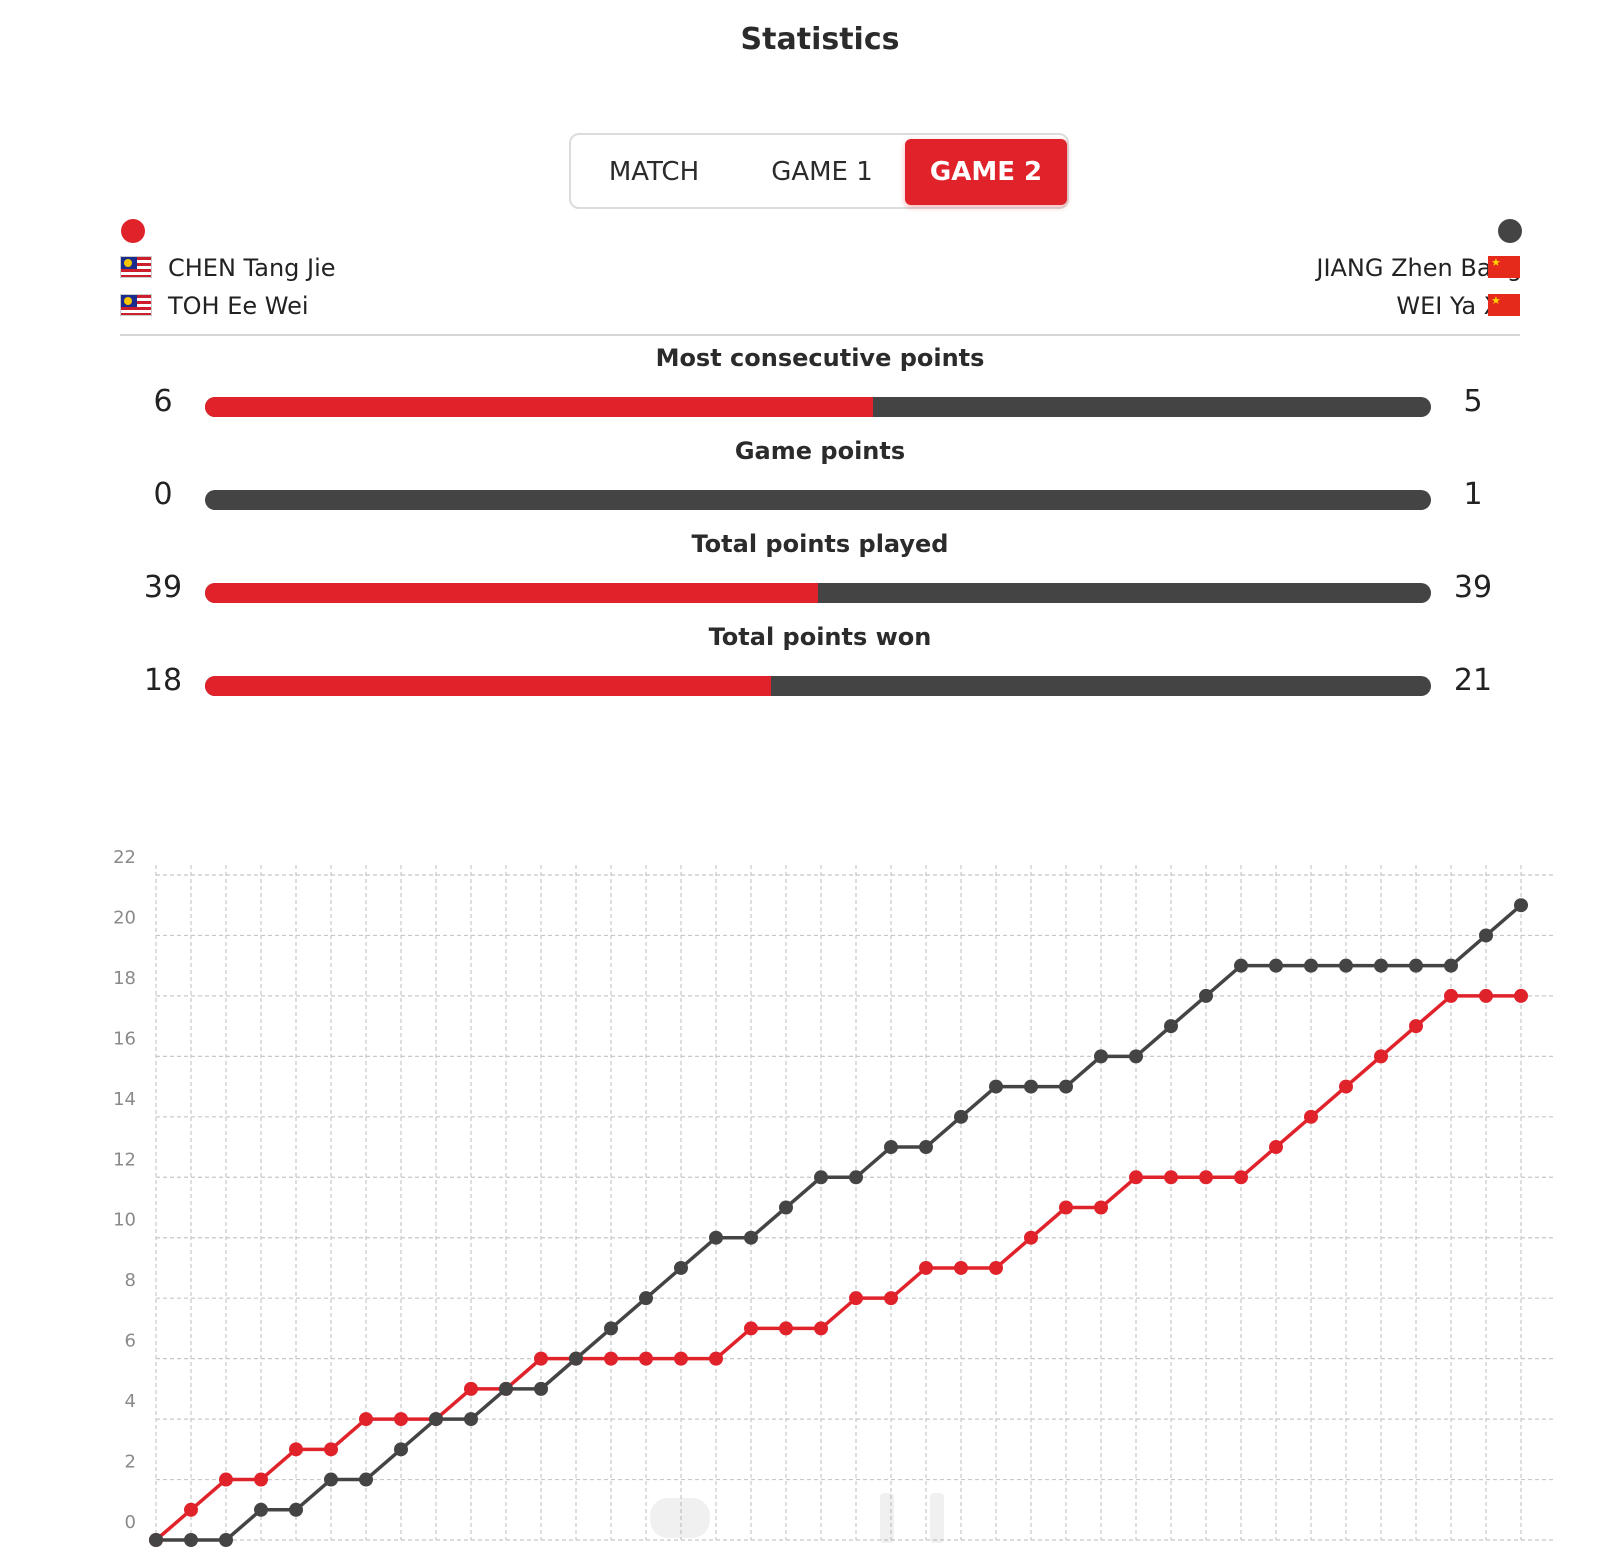 The image size is (1620, 1558). I want to click on y-tick-label: 16, so click(124, 1038).